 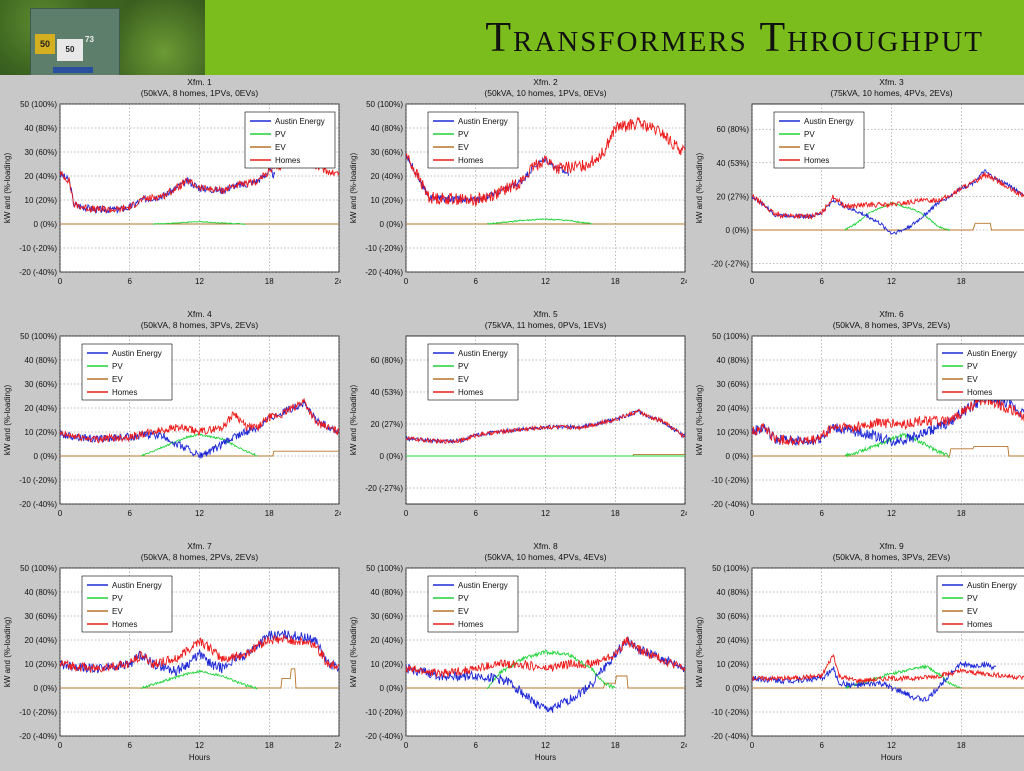 I want to click on transformer-box: 50 50 73, so click(x=75, y=41).